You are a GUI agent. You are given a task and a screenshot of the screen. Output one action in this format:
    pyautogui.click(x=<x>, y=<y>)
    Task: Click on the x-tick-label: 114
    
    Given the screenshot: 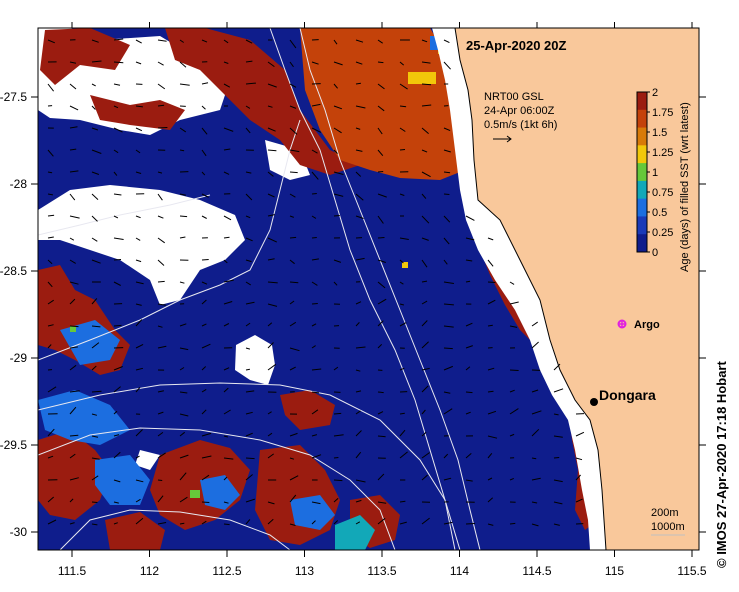 What is the action you would take?
    pyautogui.click(x=459, y=571)
    